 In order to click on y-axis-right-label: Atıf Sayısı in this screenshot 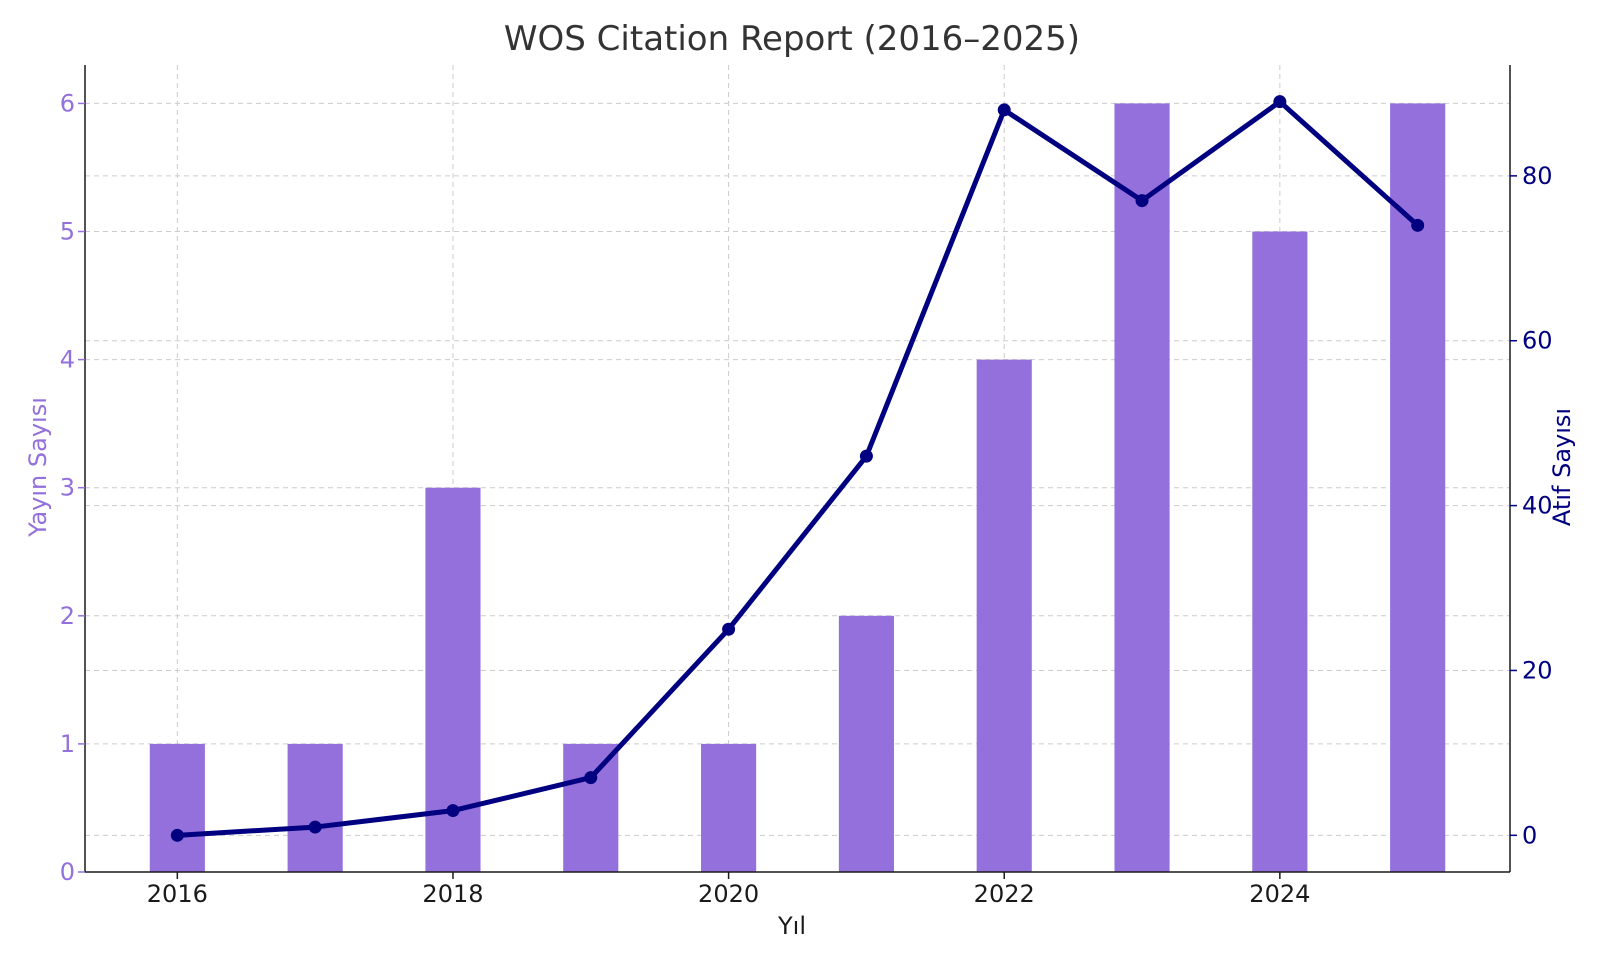, I will do `click(1562, 467)`.